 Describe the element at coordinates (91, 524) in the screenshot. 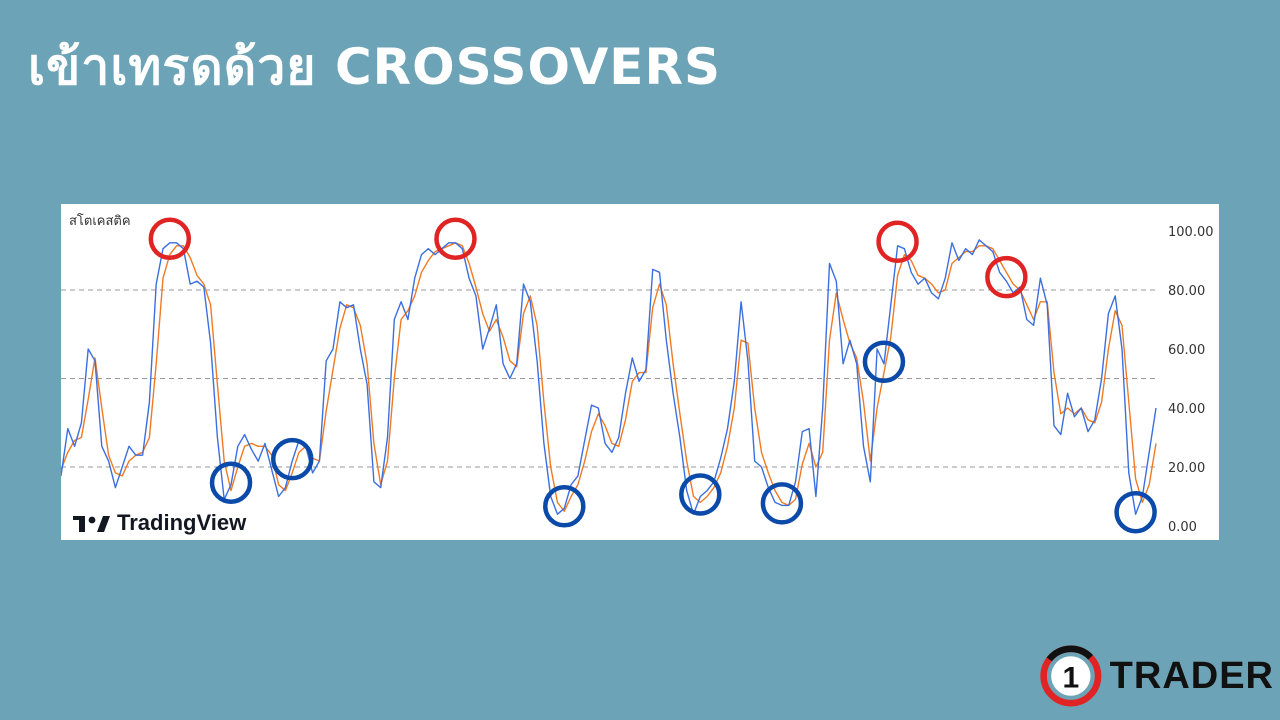

I see `tradingview-logo-icon` at that location.